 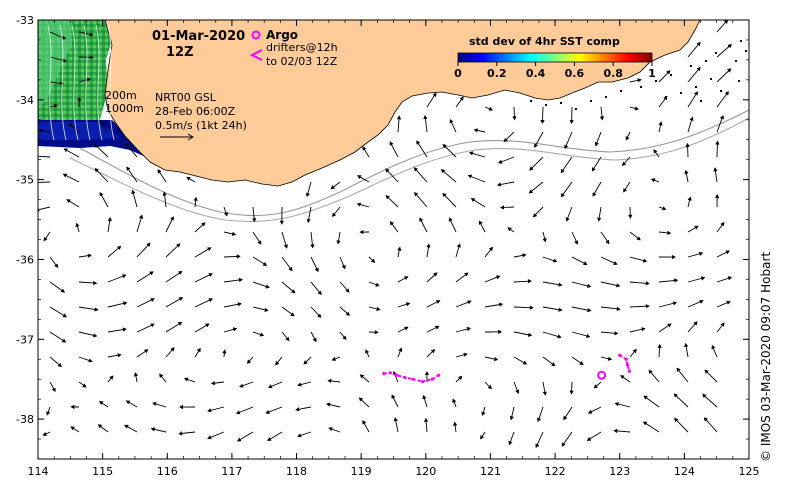 What do you see at coordinates (575, 73) in the screenshot?
I see `colorbar-tick-label: 0.6` at bounding box center [575, 73].